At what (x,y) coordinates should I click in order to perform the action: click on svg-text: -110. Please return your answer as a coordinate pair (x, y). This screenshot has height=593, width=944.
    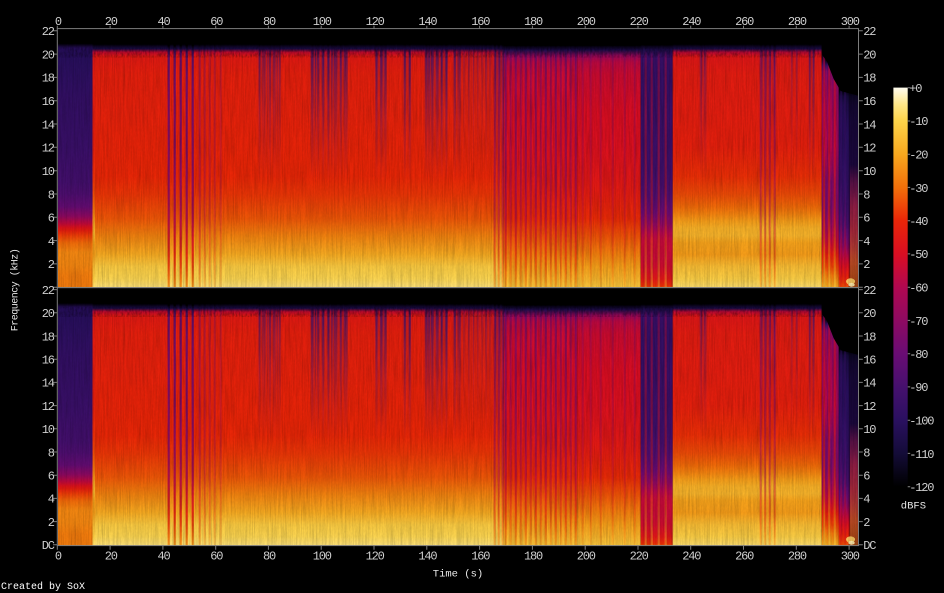
    Looking at the image, I should click on (921, 455).